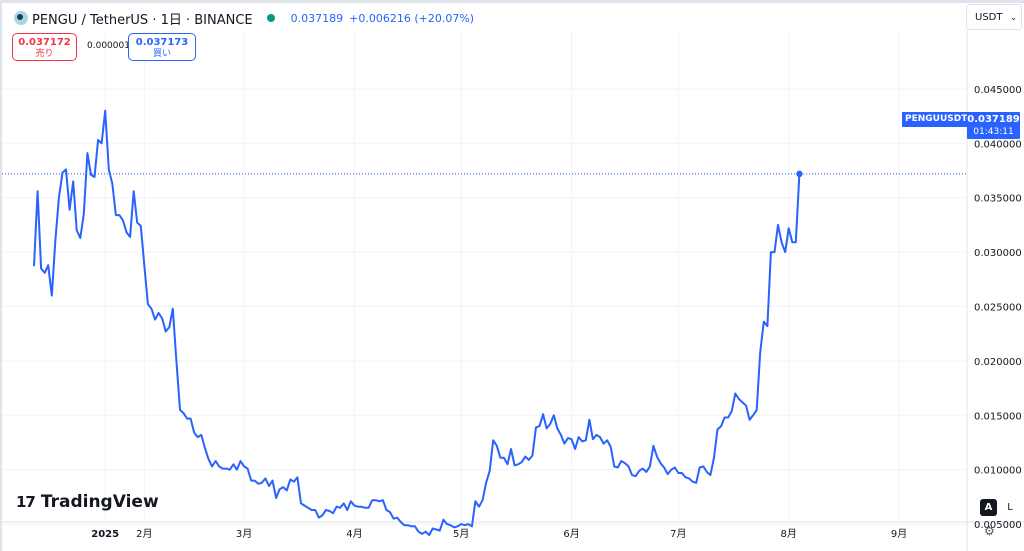 The height and width of the screenshot is (551, 1024). What do you see at coordinates (317, 18) in the screenshot?
I see `legend-price: 0.037189` at bounding box center [317, 18].